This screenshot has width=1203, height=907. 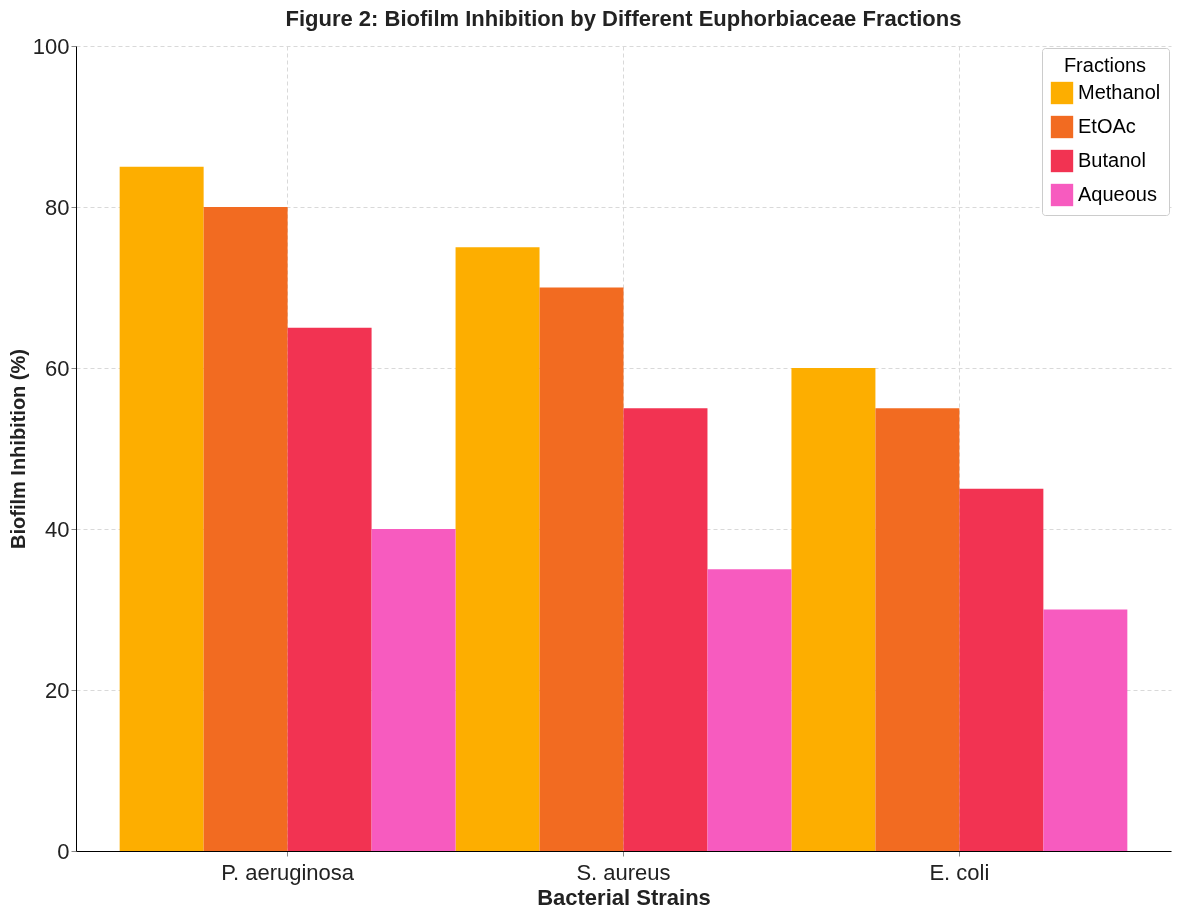 What do you see at coordinates (51, 46) in the screenshot?
I see `y-tick-label: 100` at bounding box center [51, 46].